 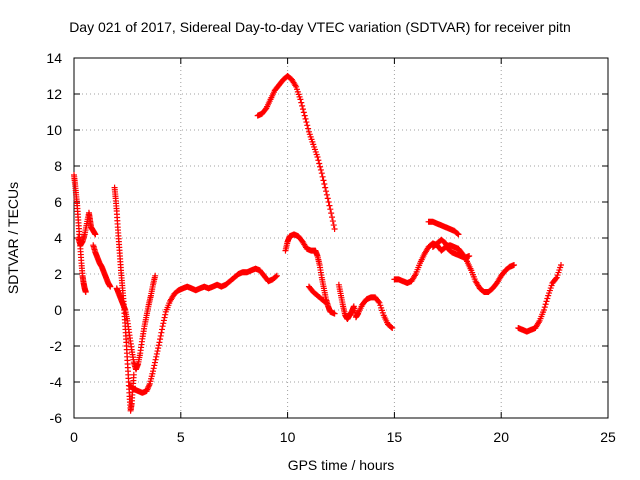 What do you see at coordinates (56, 382) in the screenshot?
I see `y-tick-label: -4` at bounding box center [56, 382].